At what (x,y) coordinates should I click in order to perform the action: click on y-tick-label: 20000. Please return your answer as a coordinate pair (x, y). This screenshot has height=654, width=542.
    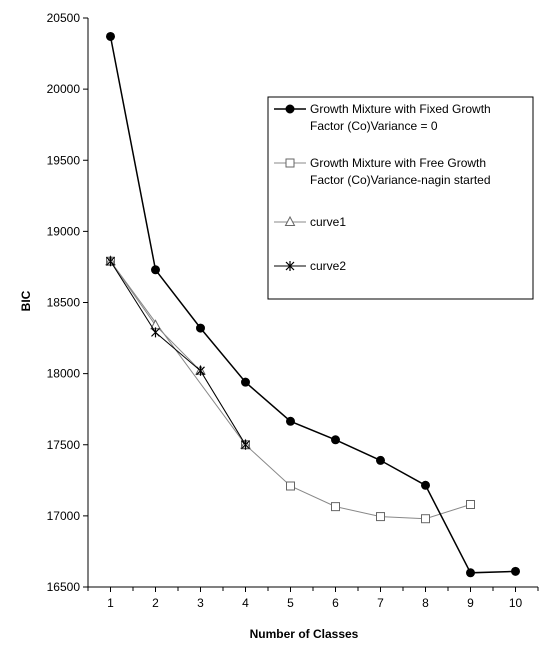
    Looking at the image, I should click on (64, 89).